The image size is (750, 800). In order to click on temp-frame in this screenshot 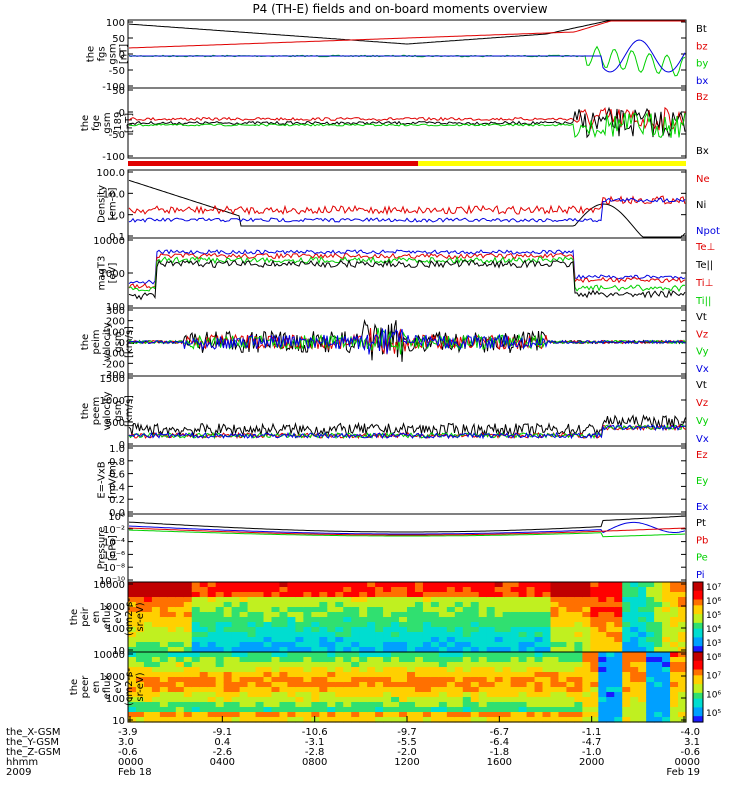, I will do `click(407, 273)`.